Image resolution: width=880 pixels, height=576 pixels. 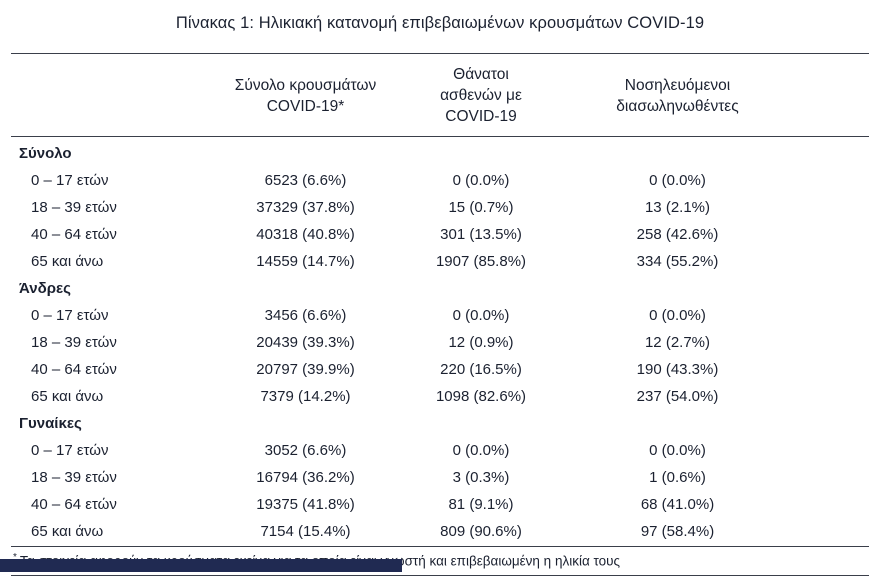 What do you see at coordinates (521, 478) in the screenshot?
I see `value-cell: 3 (0.3%)` at bounding box center [521, 478].